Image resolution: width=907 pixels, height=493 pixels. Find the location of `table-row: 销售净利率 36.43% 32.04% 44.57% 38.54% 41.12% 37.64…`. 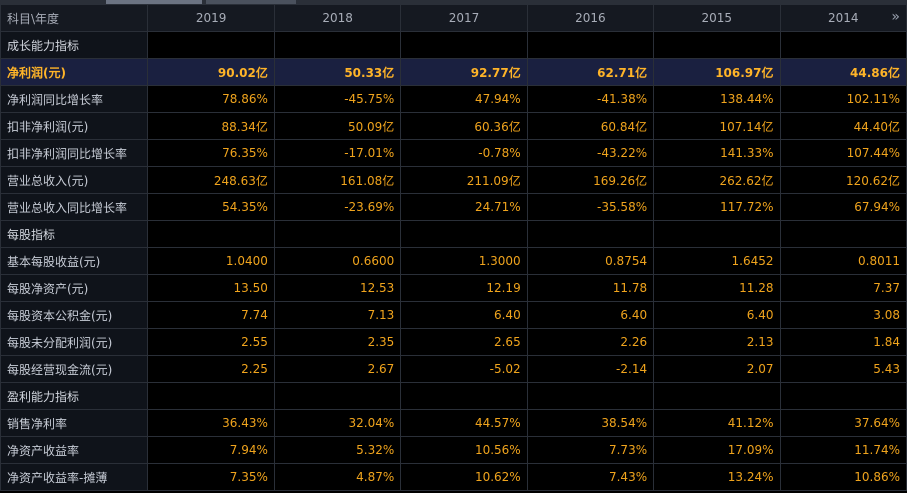

table-row: 销售净利率 36.43% 32.04% 44.57% 38.54% 41.12% 37.64… is located at coordinates (453, 423).